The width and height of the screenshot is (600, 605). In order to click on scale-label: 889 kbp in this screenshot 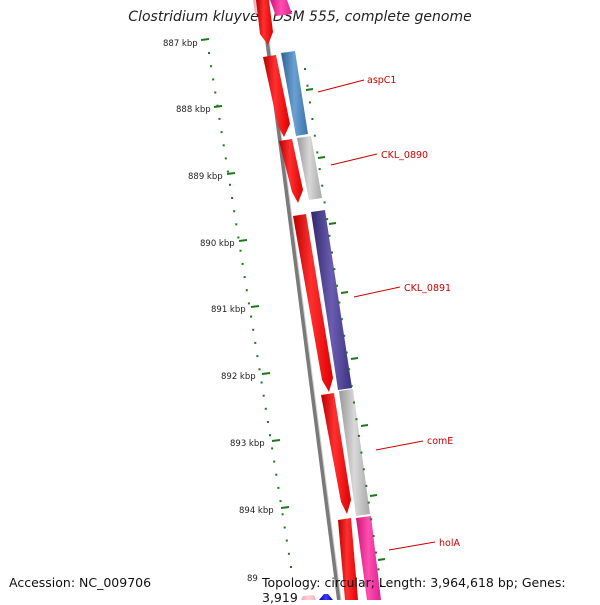, I will do `click(205, 177)`.